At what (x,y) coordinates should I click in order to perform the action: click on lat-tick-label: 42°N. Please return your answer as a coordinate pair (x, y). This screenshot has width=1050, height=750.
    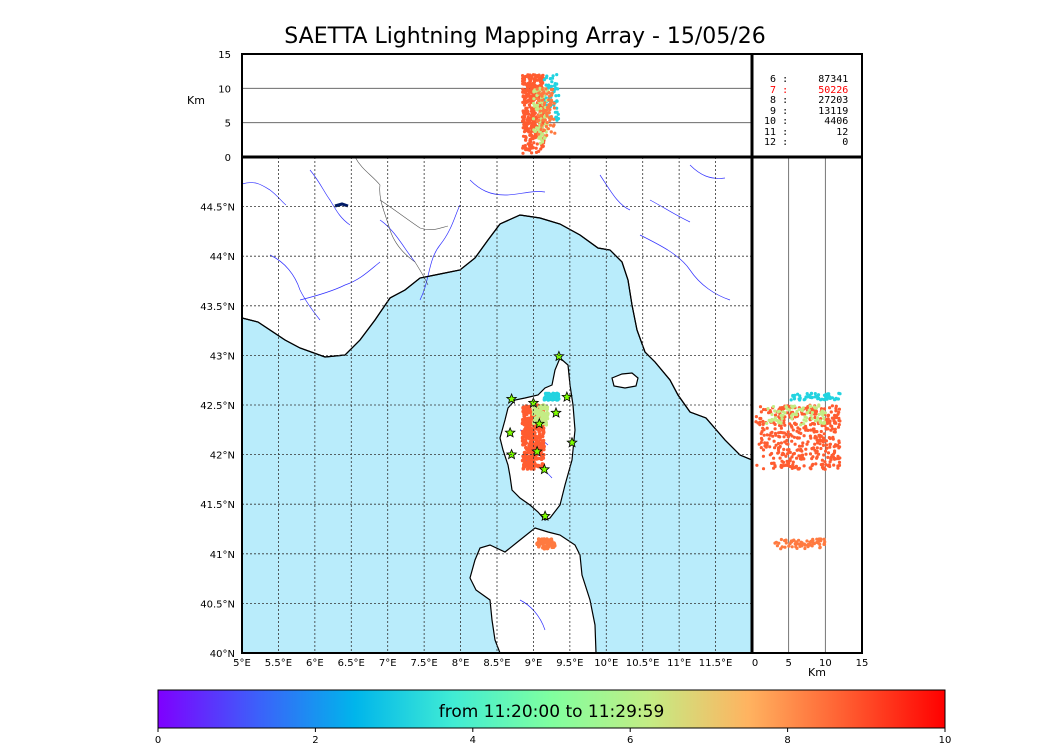
    Looking at the image, I should click on (222, 456).